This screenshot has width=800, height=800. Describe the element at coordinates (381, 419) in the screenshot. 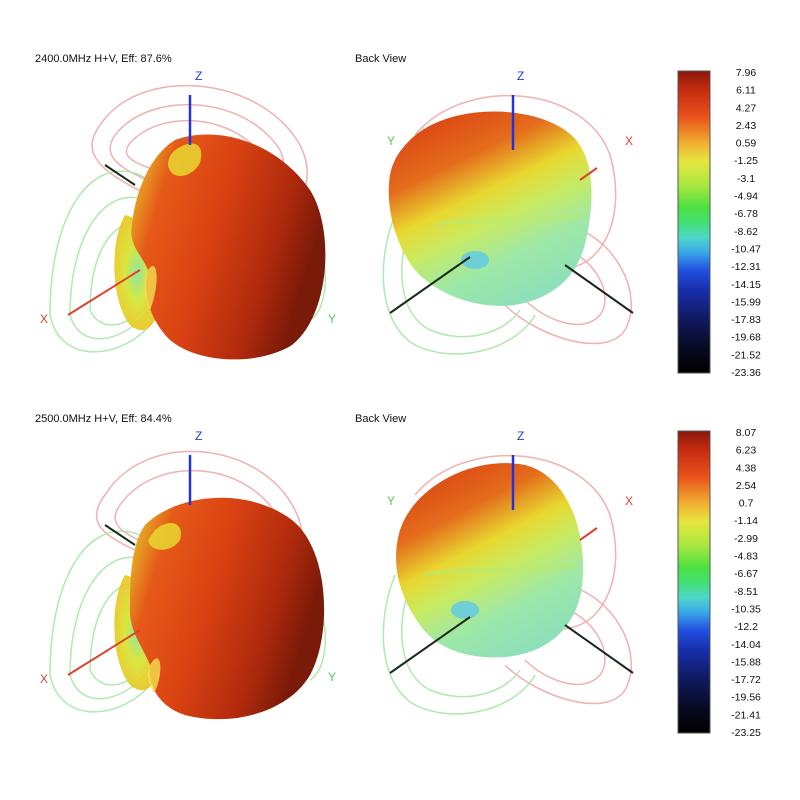

I see `back-view-title-2500: Back View` at that location.